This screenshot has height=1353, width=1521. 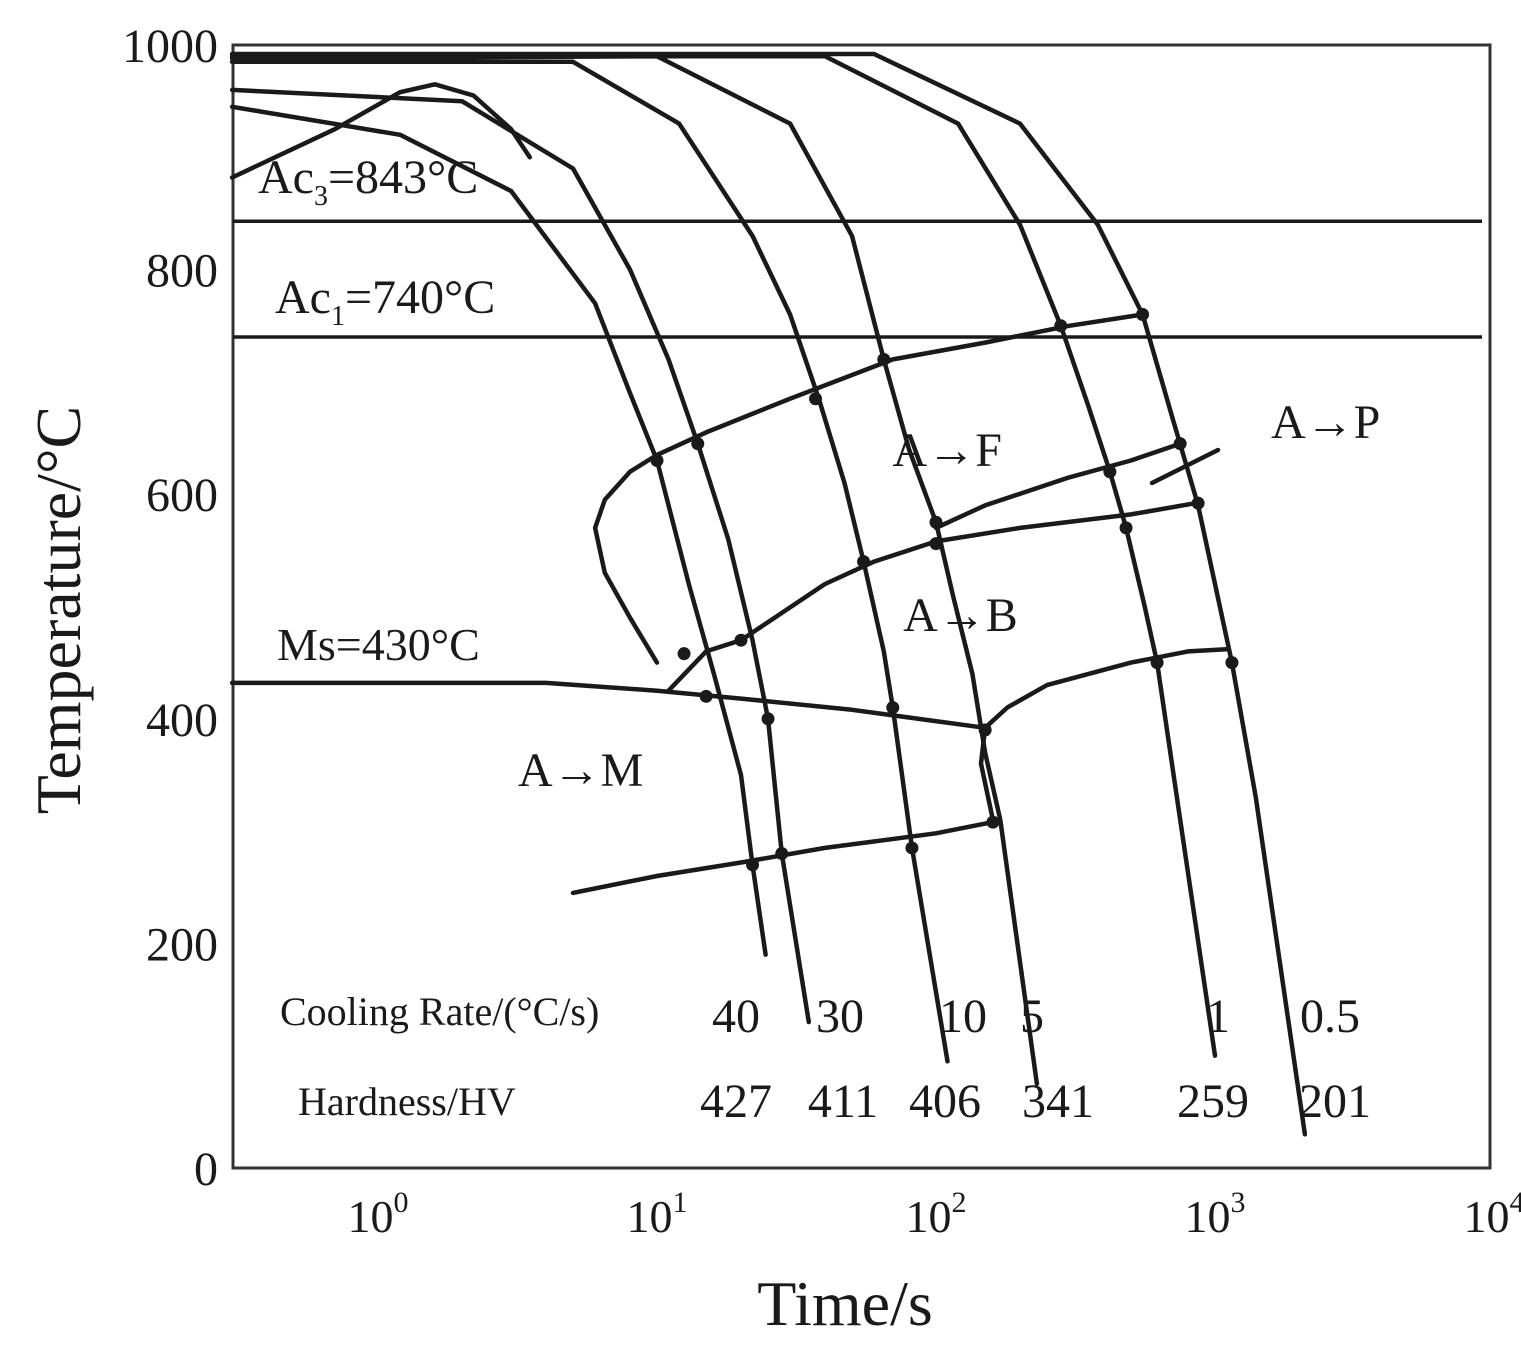 I want to click on x-tick-label: 10⁴, so click(x=1492, y=1214).